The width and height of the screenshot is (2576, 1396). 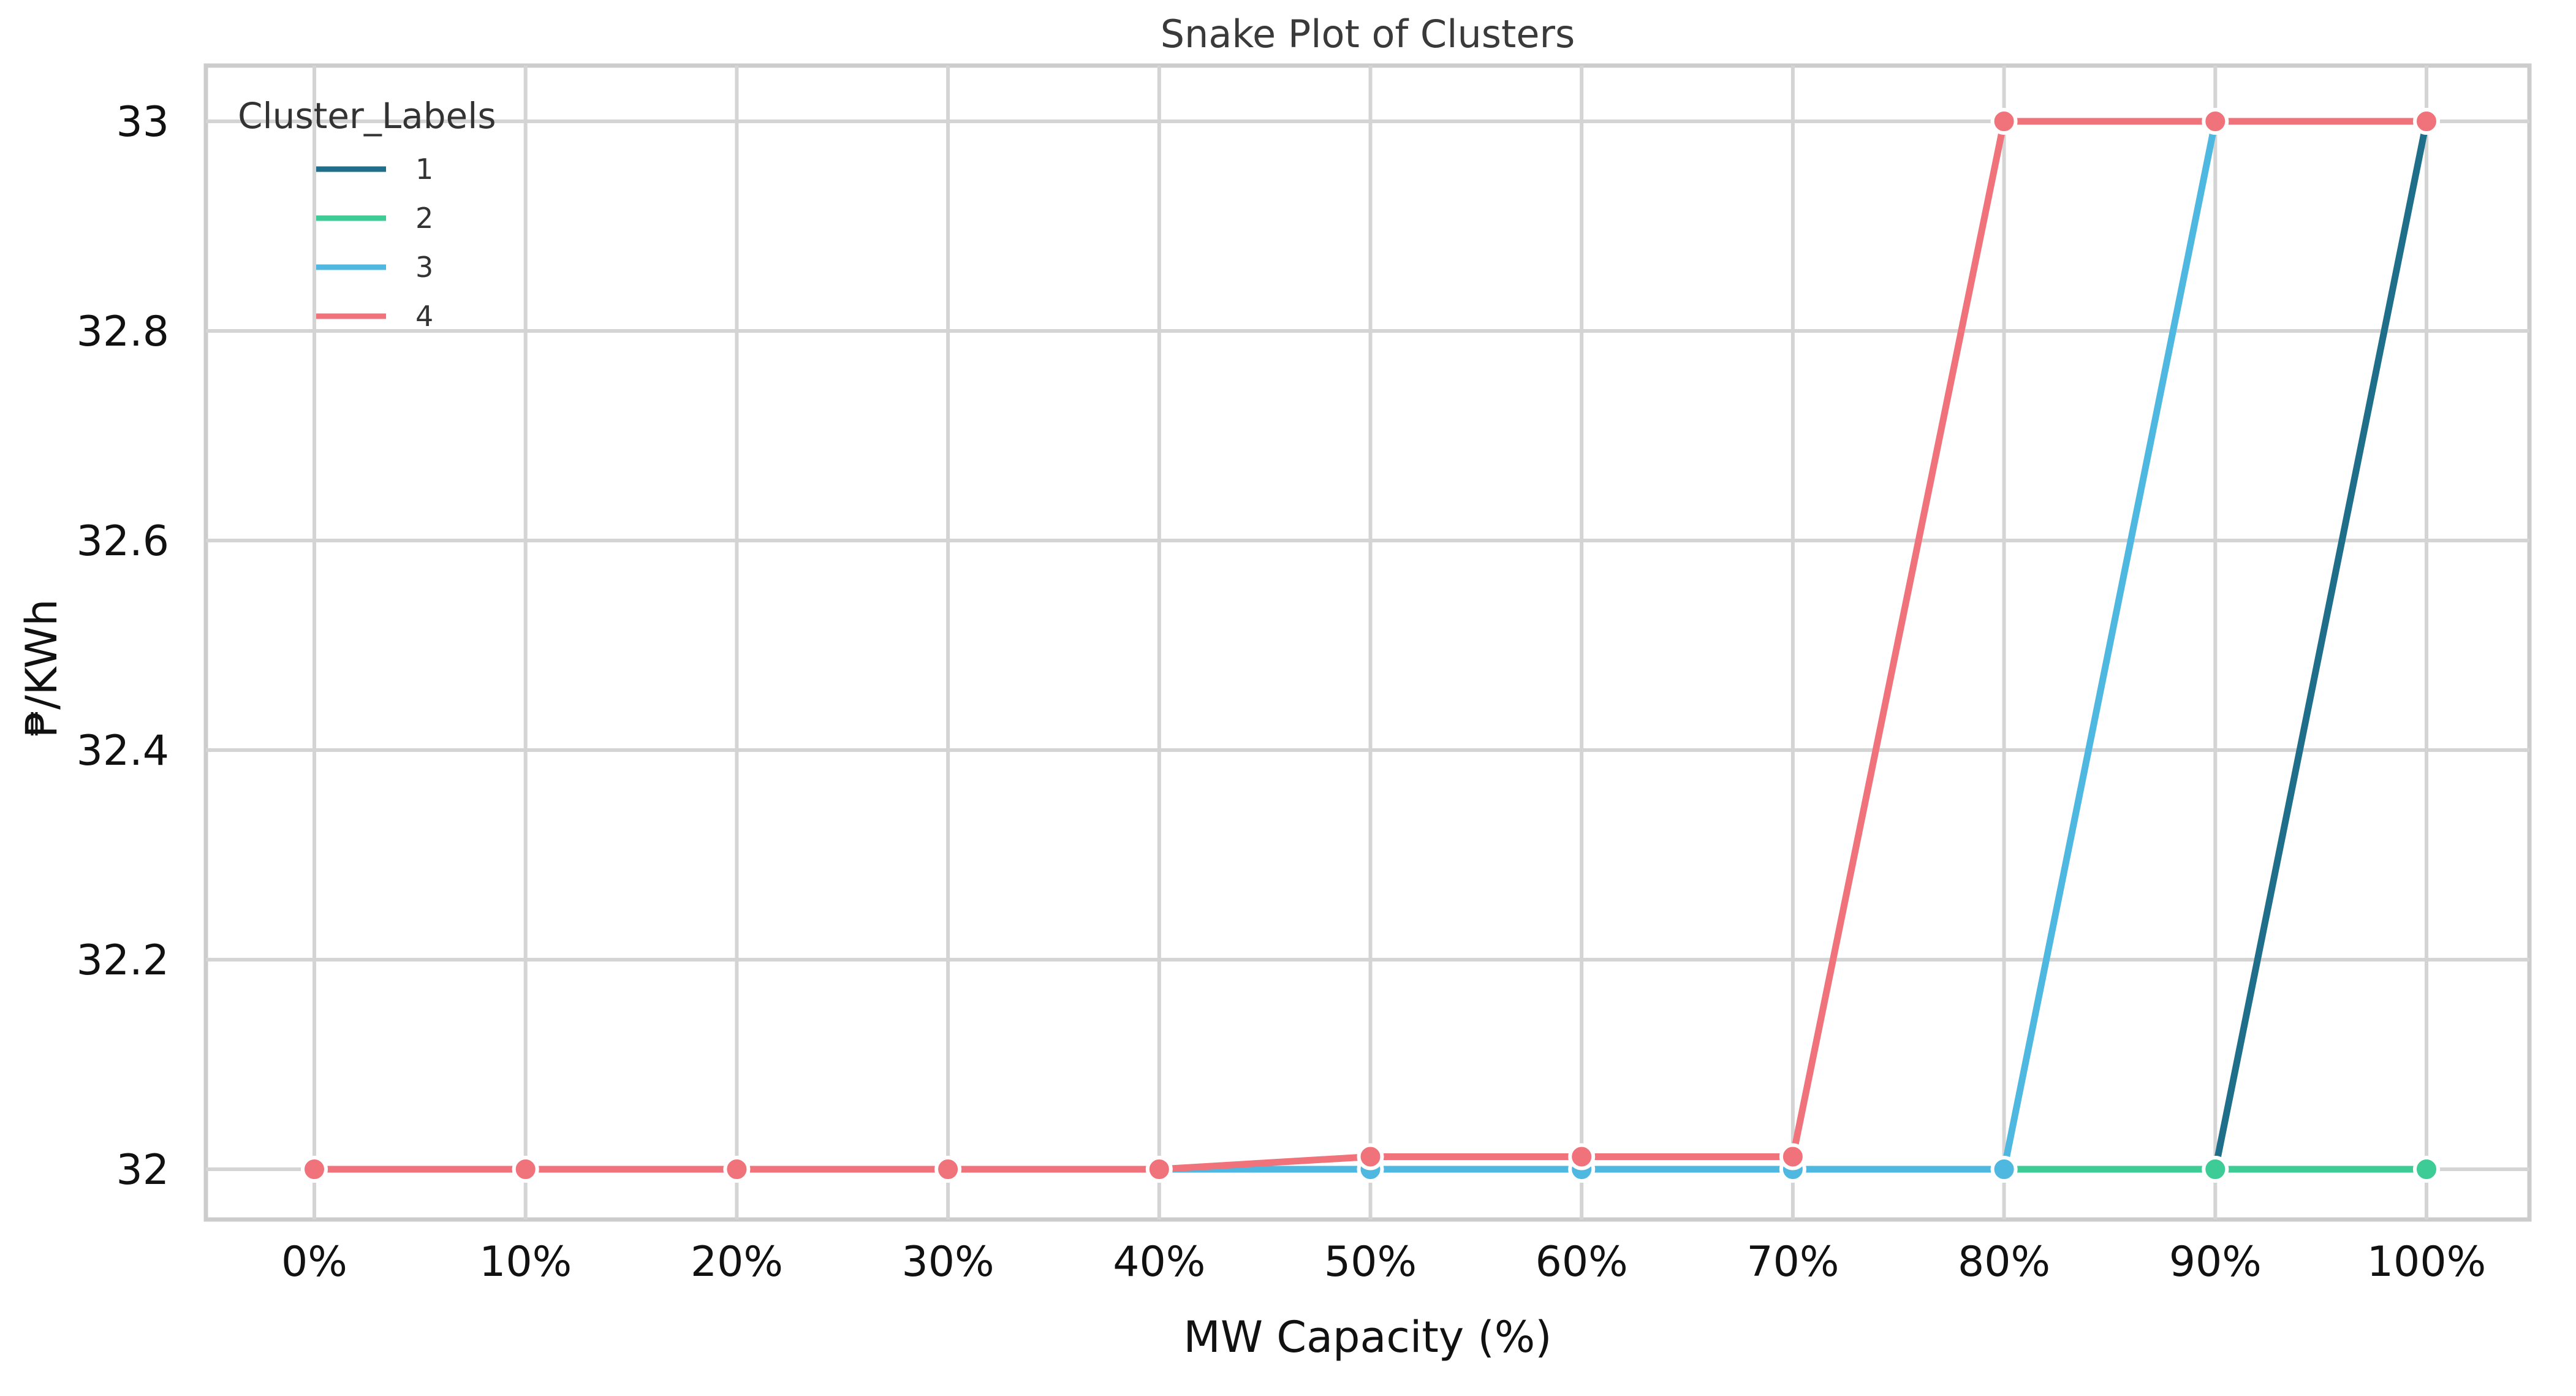 I want to click on y-tick-label: 32.8, so click(x=123, y=332).